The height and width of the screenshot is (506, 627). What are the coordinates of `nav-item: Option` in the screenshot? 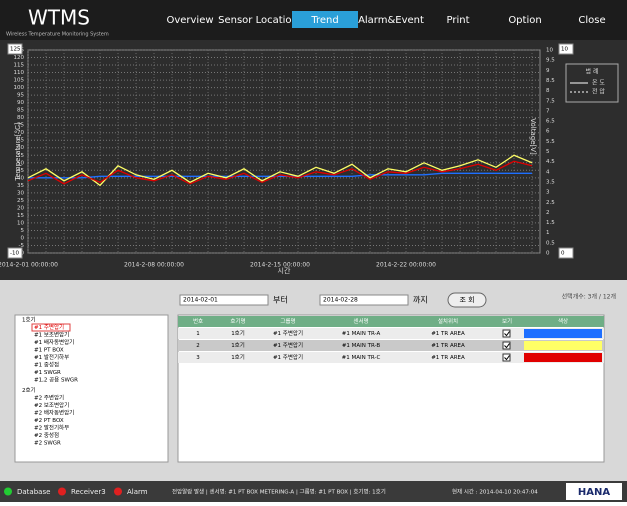 It's located at (524, 20).